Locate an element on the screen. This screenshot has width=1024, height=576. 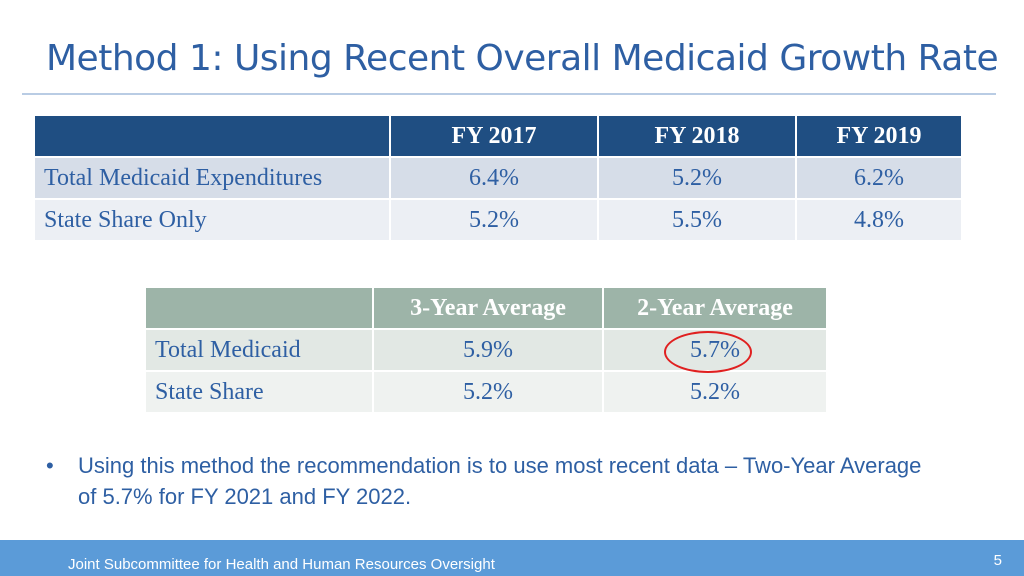
row-label-state-share: State Share is located at coordinates (260, 391).